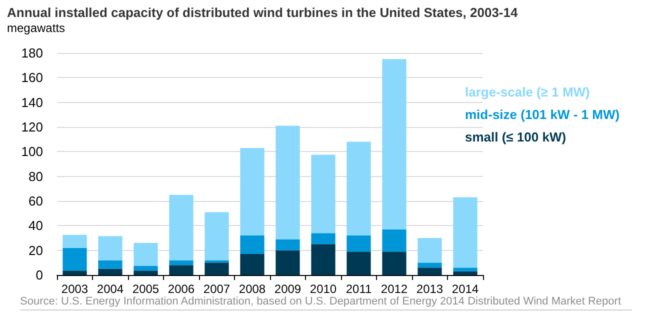 Image resolution: width=655 pixels, height=328 pixels. I want to click on text: small (≤ 100 kW), so click(515, 137).